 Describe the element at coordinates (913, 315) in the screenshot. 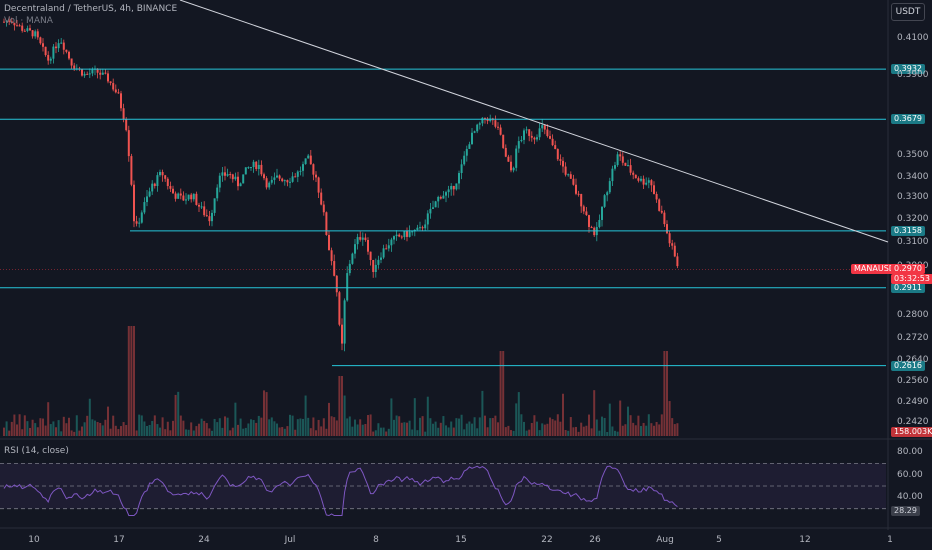

I see `price-tick-label: 0.2800` at that location.